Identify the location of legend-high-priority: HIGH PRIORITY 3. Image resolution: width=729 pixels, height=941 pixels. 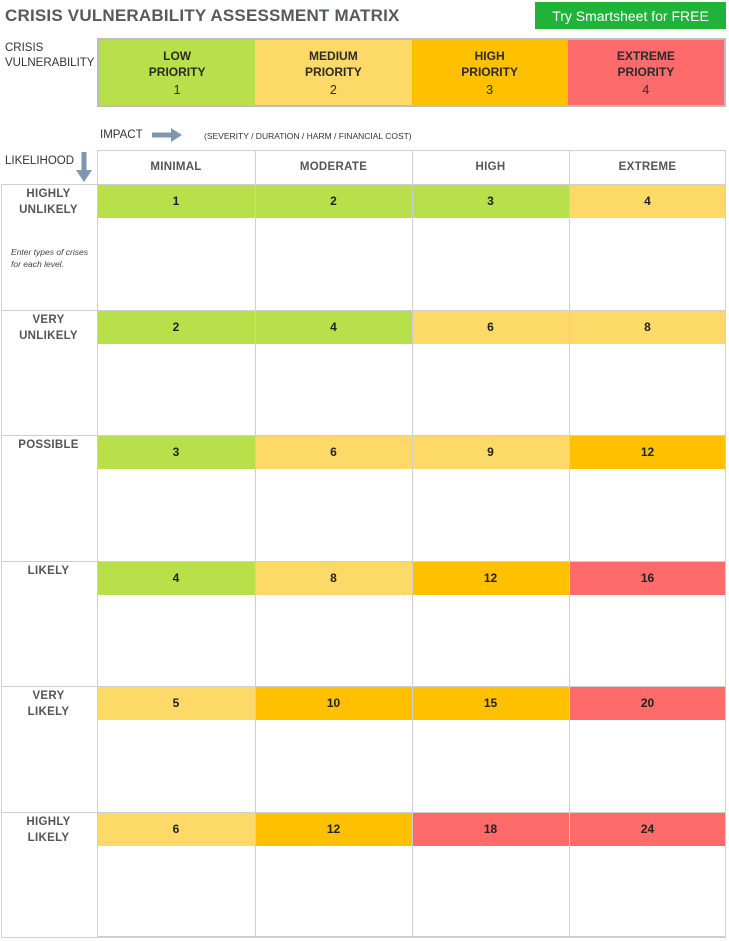
(489, 72).